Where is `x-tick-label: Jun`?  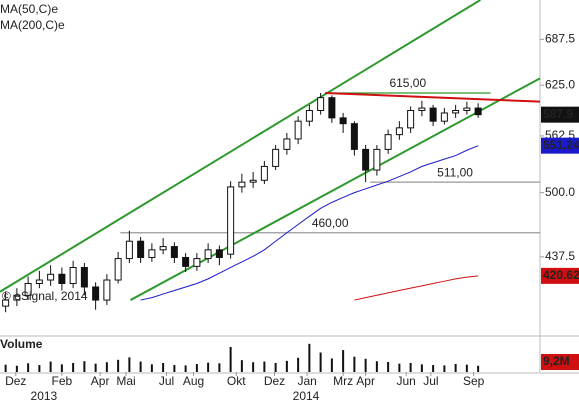
x-tick-label: Jun is located at coordinates (405, 381).